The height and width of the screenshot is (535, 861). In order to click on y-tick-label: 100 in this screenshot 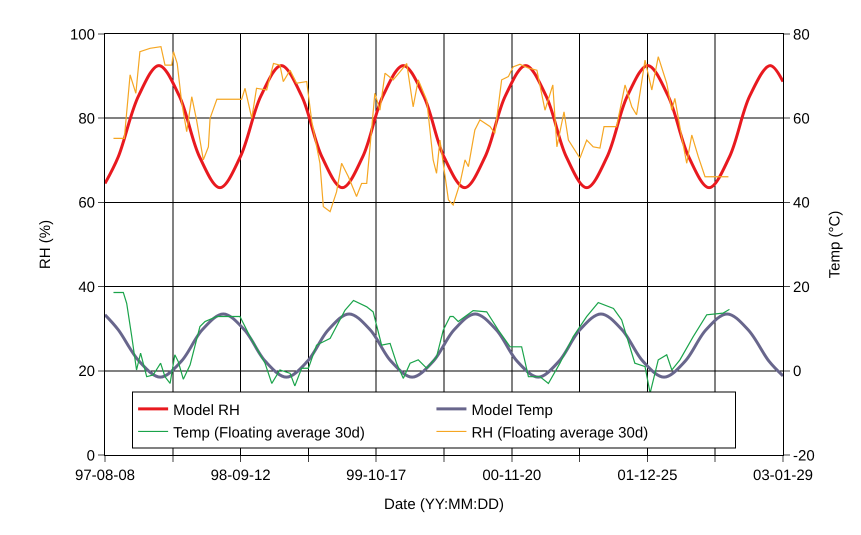, I will do `click(82, 35)`.